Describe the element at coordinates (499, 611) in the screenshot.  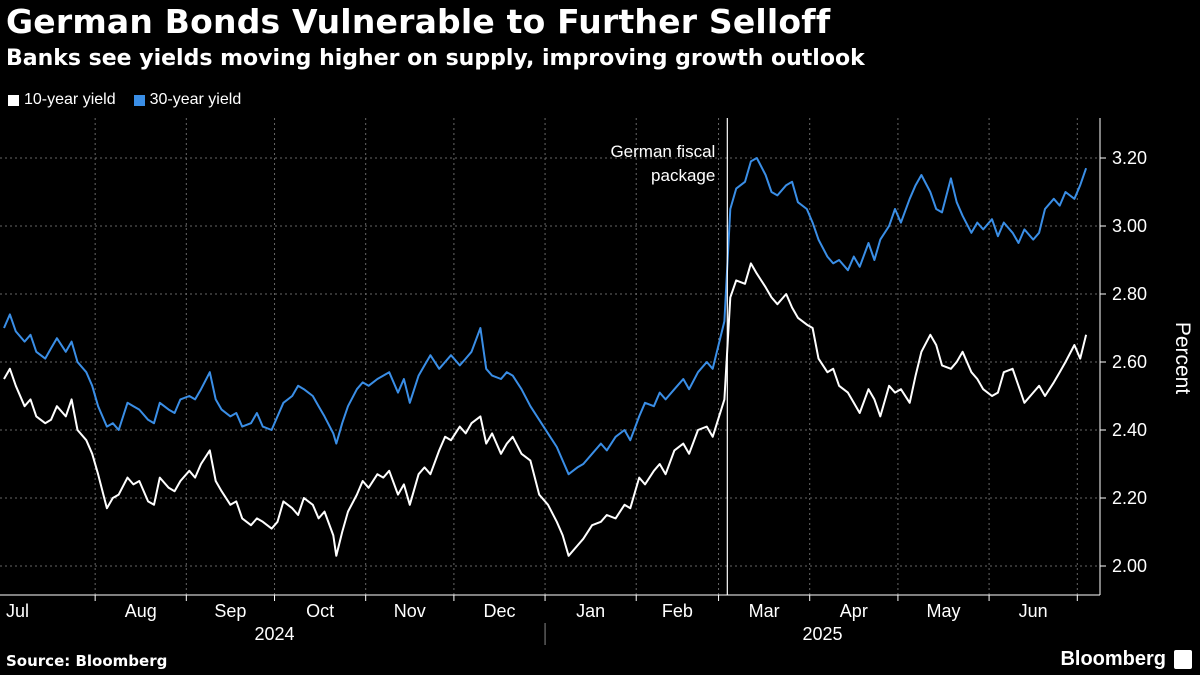
I see `month-label: Dec` at that location.